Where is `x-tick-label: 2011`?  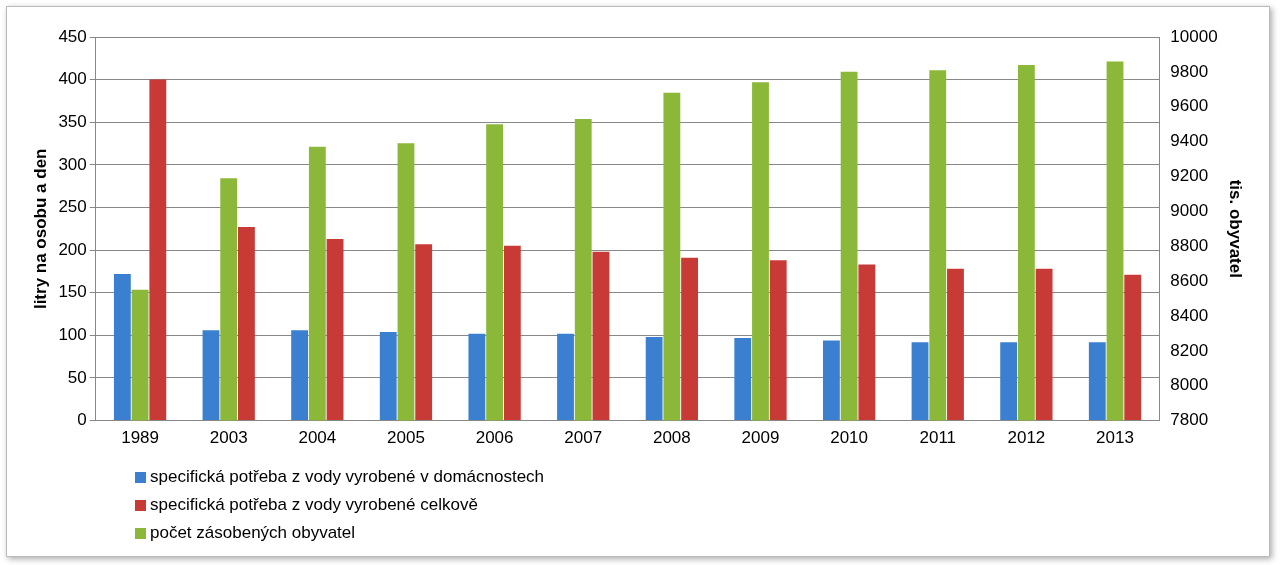 x-tick-label: 2011 is located at coordinates (938, 438).